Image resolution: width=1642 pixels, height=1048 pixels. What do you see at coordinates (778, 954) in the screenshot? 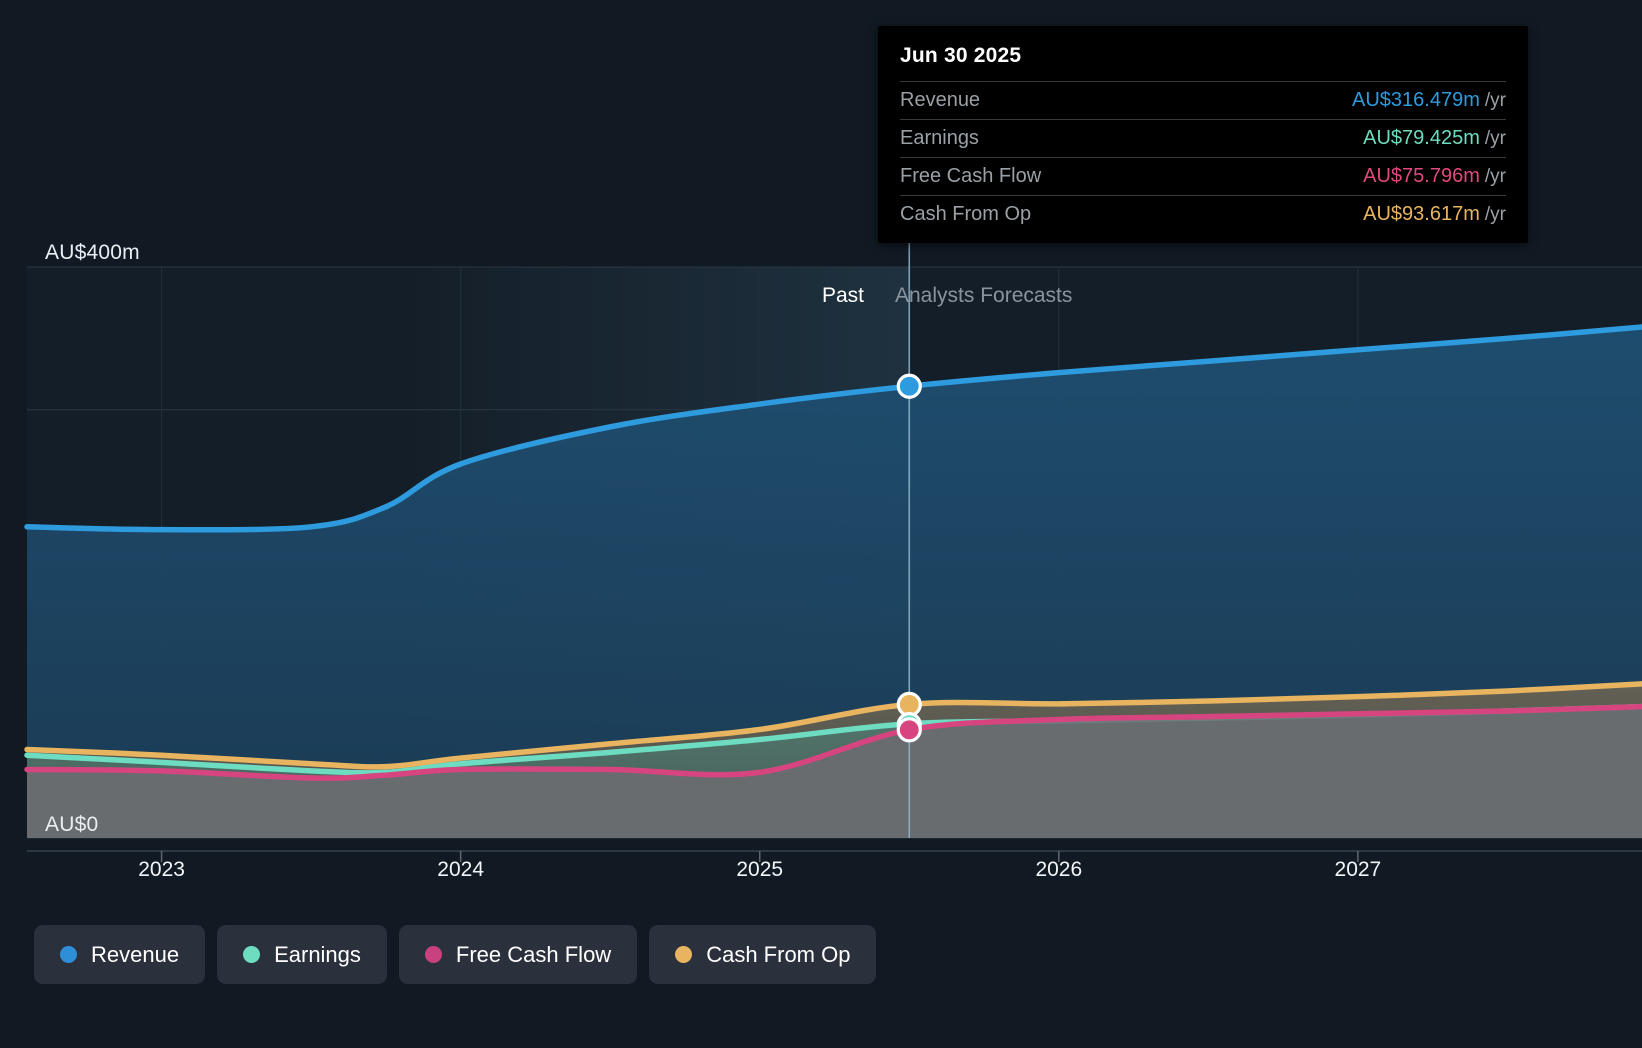
I see `legend-label: Cash From Op` at bounding box center [778, 954].